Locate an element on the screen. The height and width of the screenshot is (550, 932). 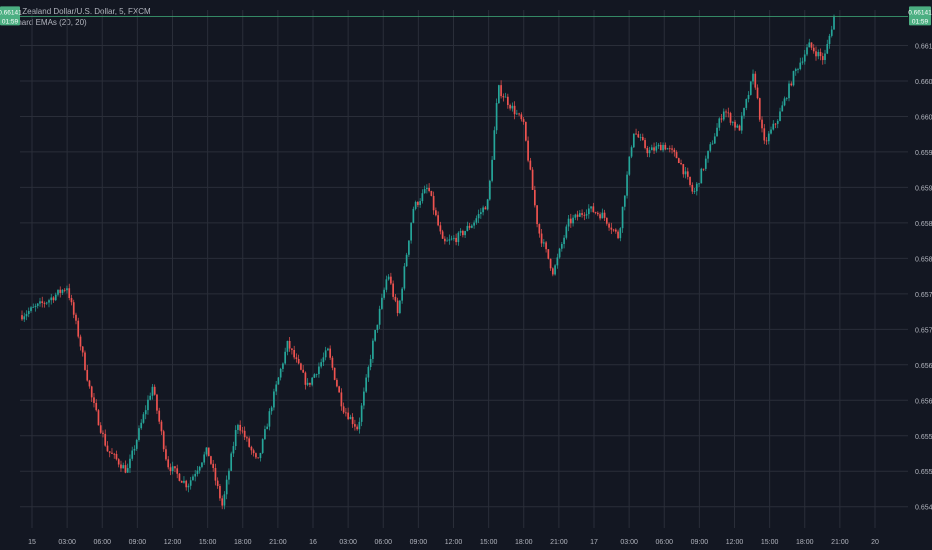
symbol-title: New Zealand Dollar/U.S. Dollar, 5, FXCM is located at coordinates (77, 11).